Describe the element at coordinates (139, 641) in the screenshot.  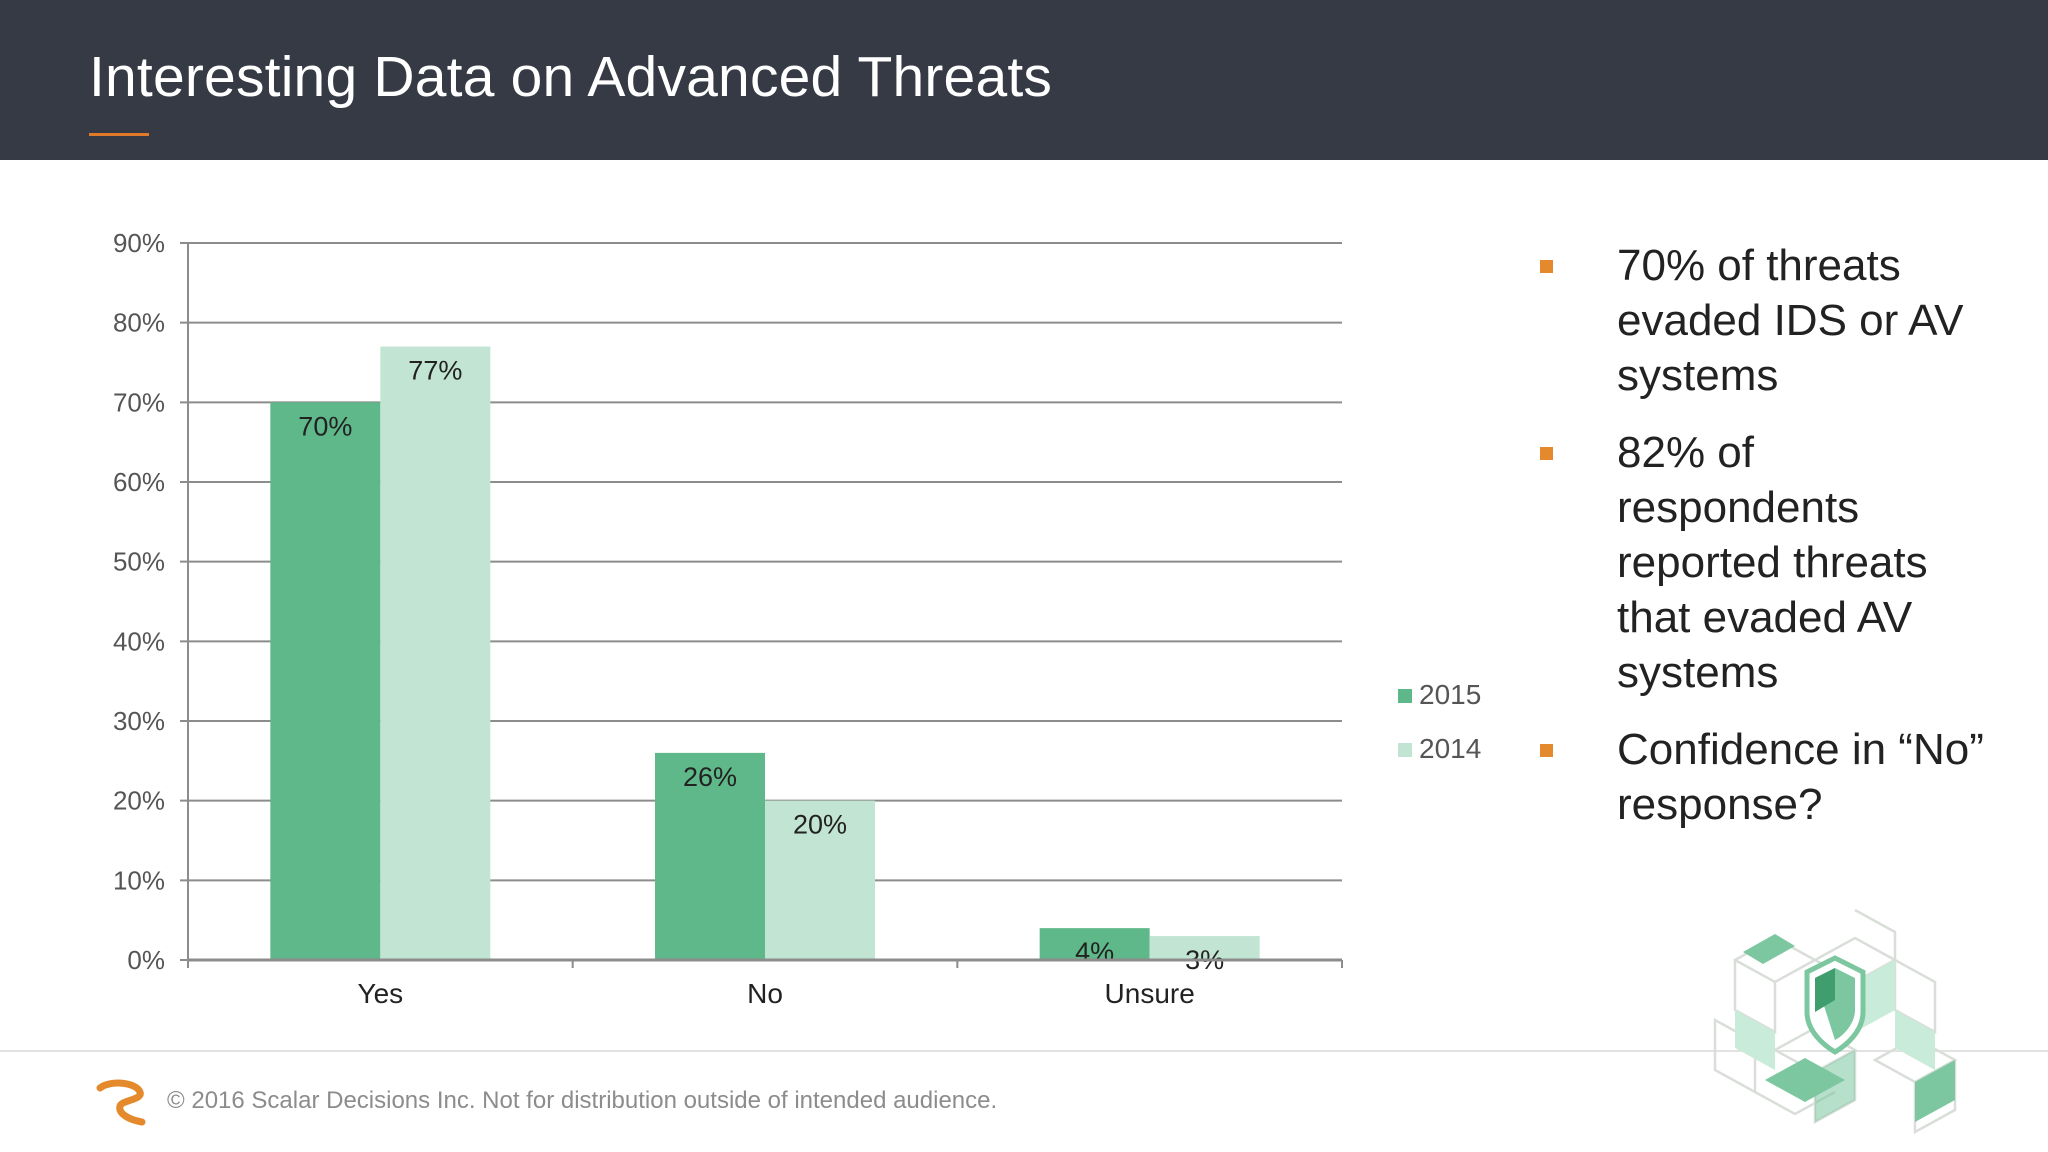
I see `y-tick-label: 40%` at that location.